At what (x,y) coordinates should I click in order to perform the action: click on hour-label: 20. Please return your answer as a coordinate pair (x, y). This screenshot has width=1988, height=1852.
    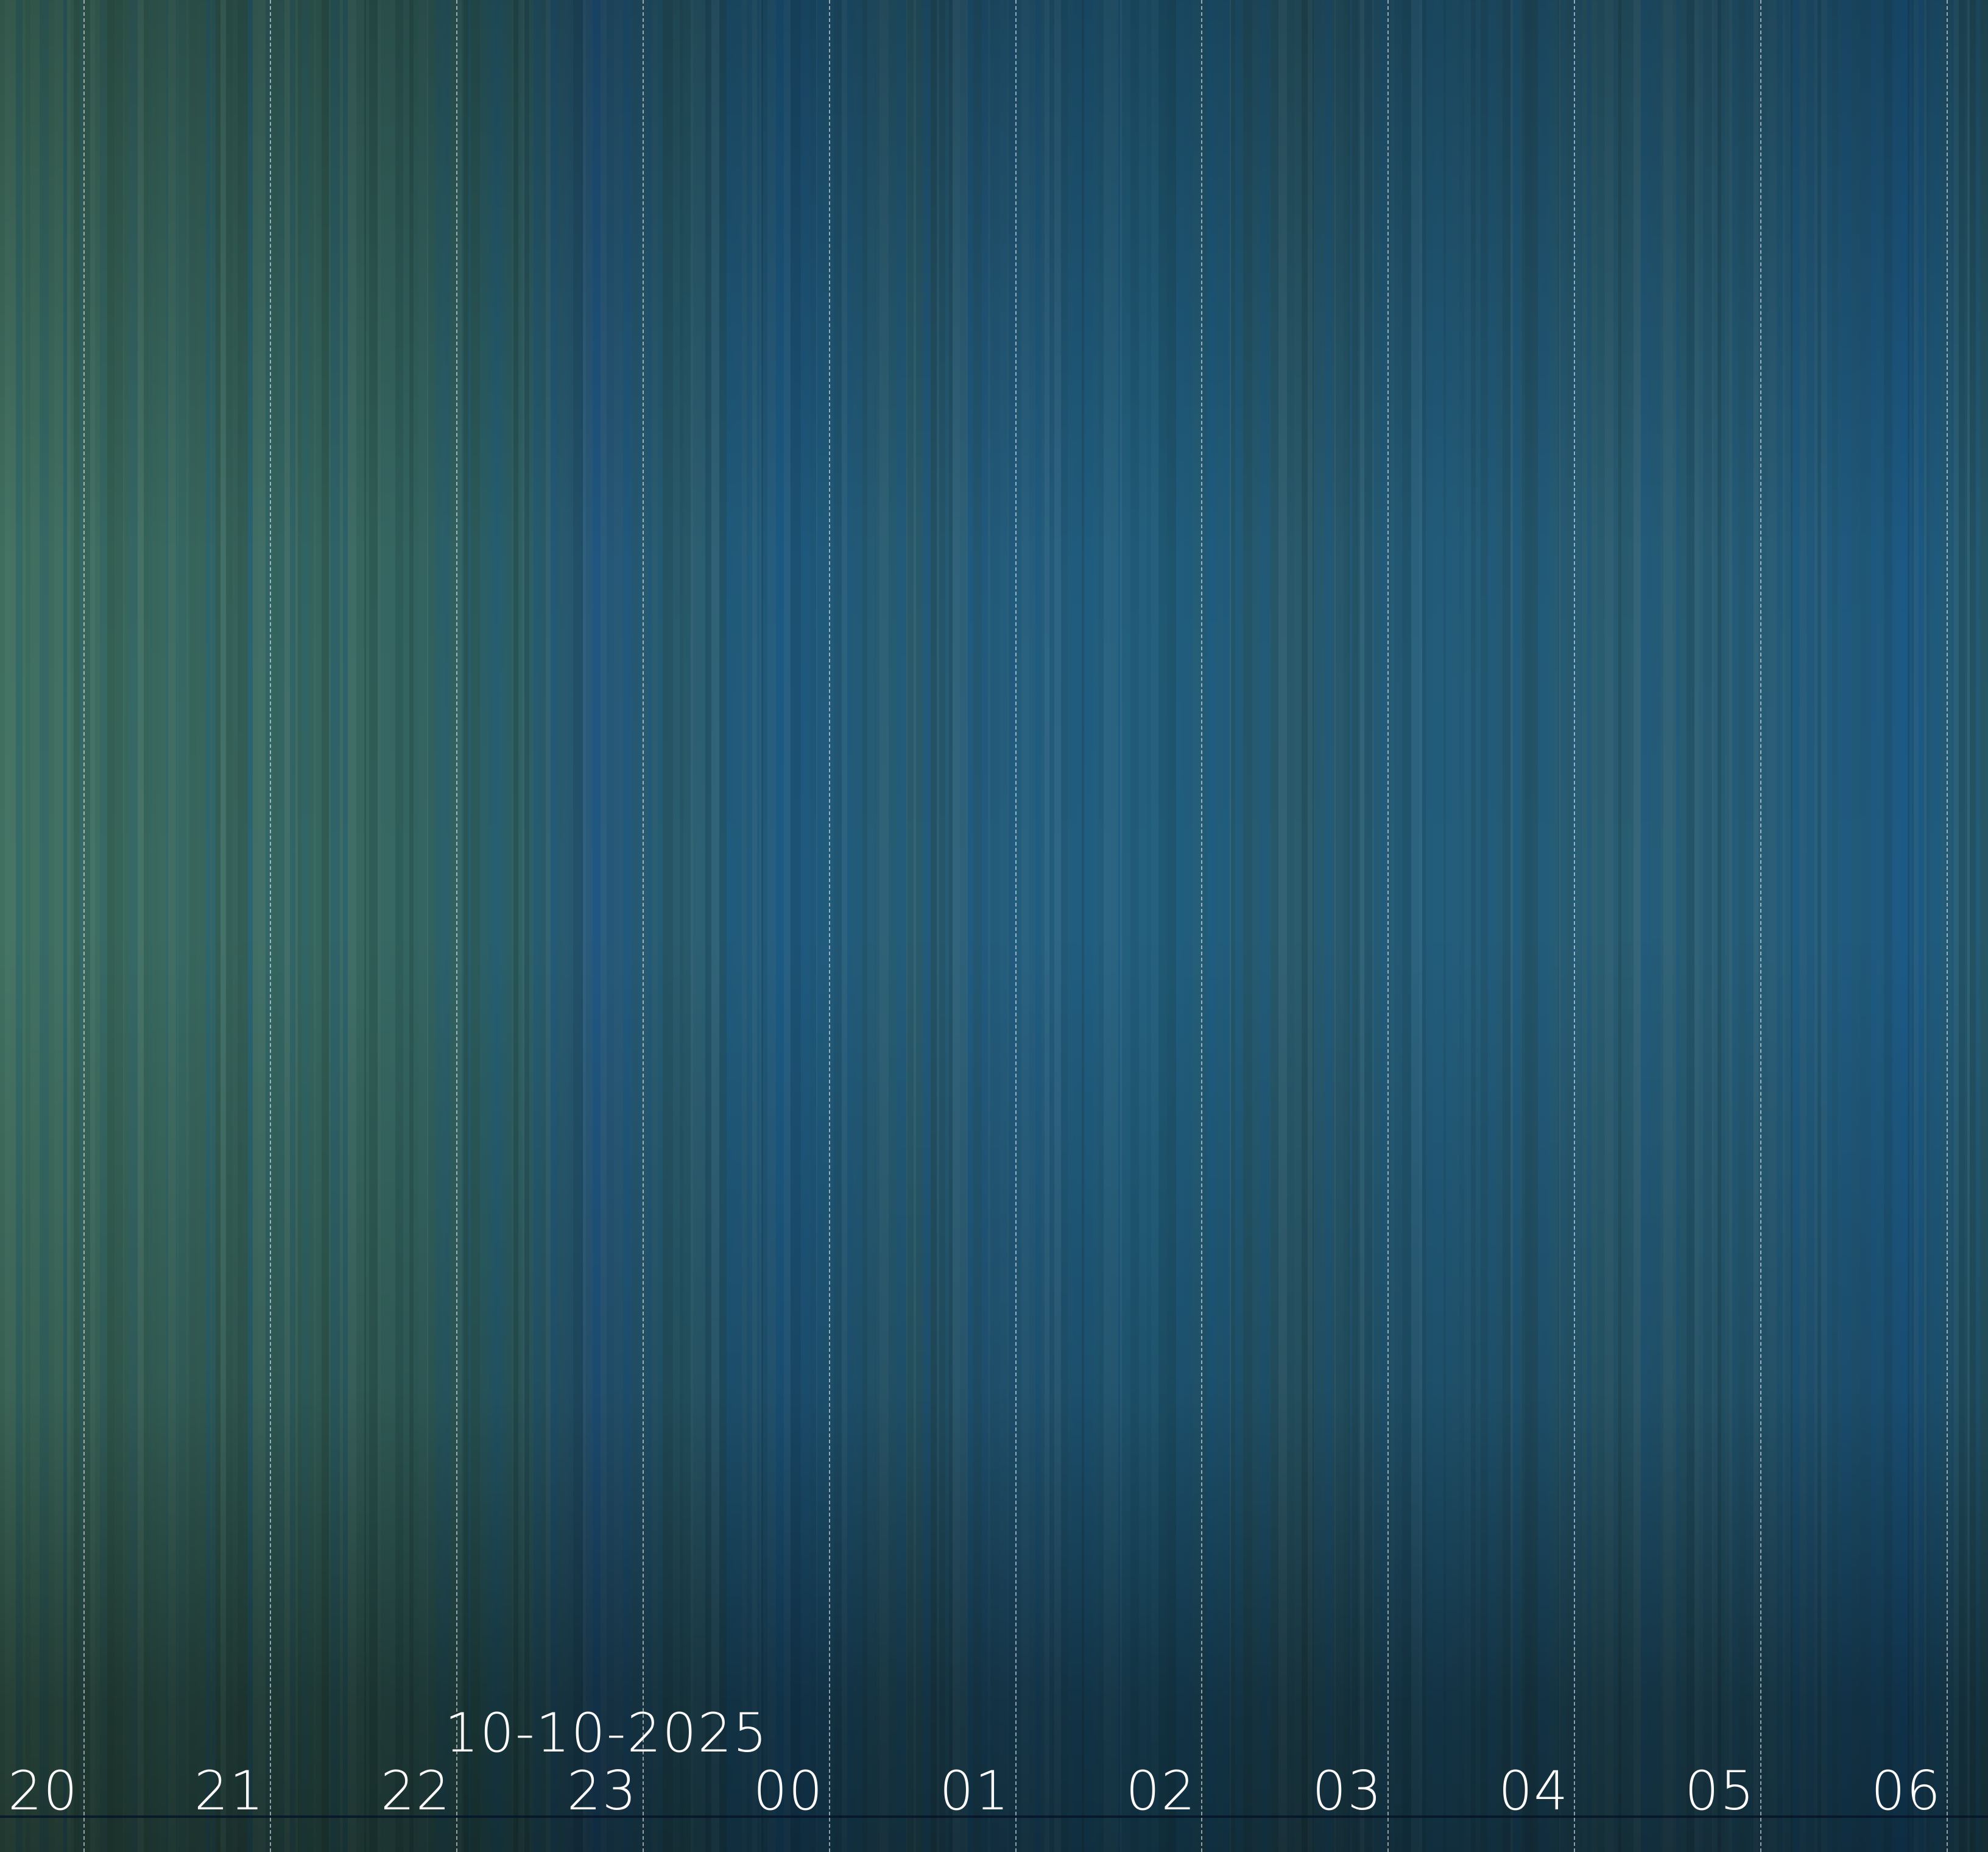
    Looking at the image, I should click on (43, 1790).